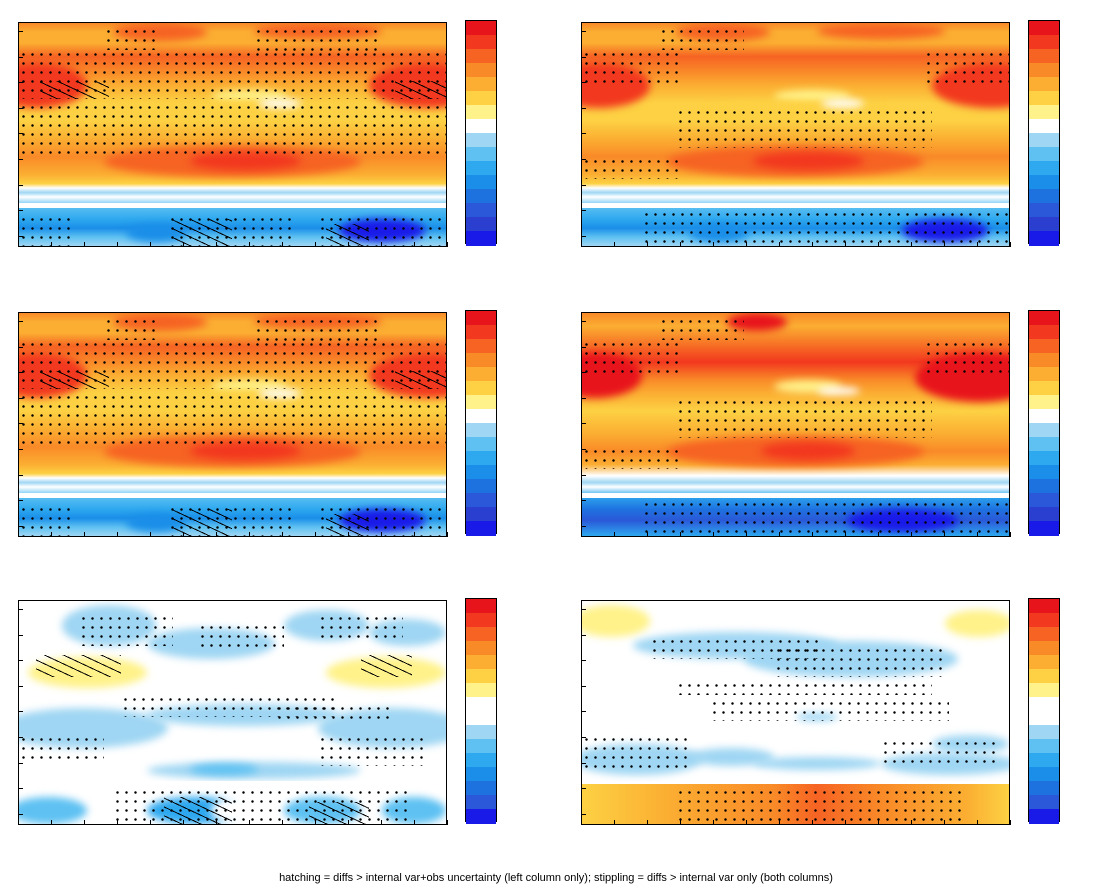 The height and width of the screenshot is (887, 1112). Describe the element at coordinates (795, 424) in the screenshot. I see `heatmap-plot` at that location.